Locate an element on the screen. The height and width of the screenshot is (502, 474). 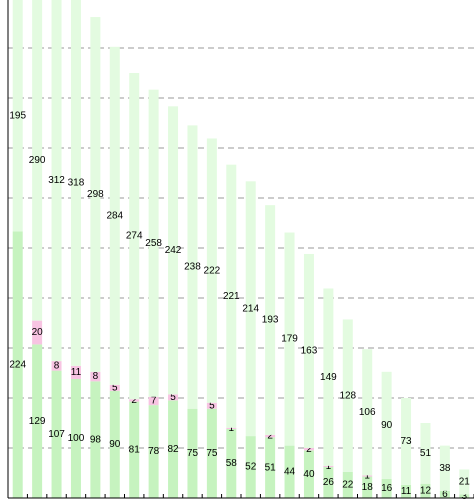
value-label: 7 is located at coordinates (154, 401).